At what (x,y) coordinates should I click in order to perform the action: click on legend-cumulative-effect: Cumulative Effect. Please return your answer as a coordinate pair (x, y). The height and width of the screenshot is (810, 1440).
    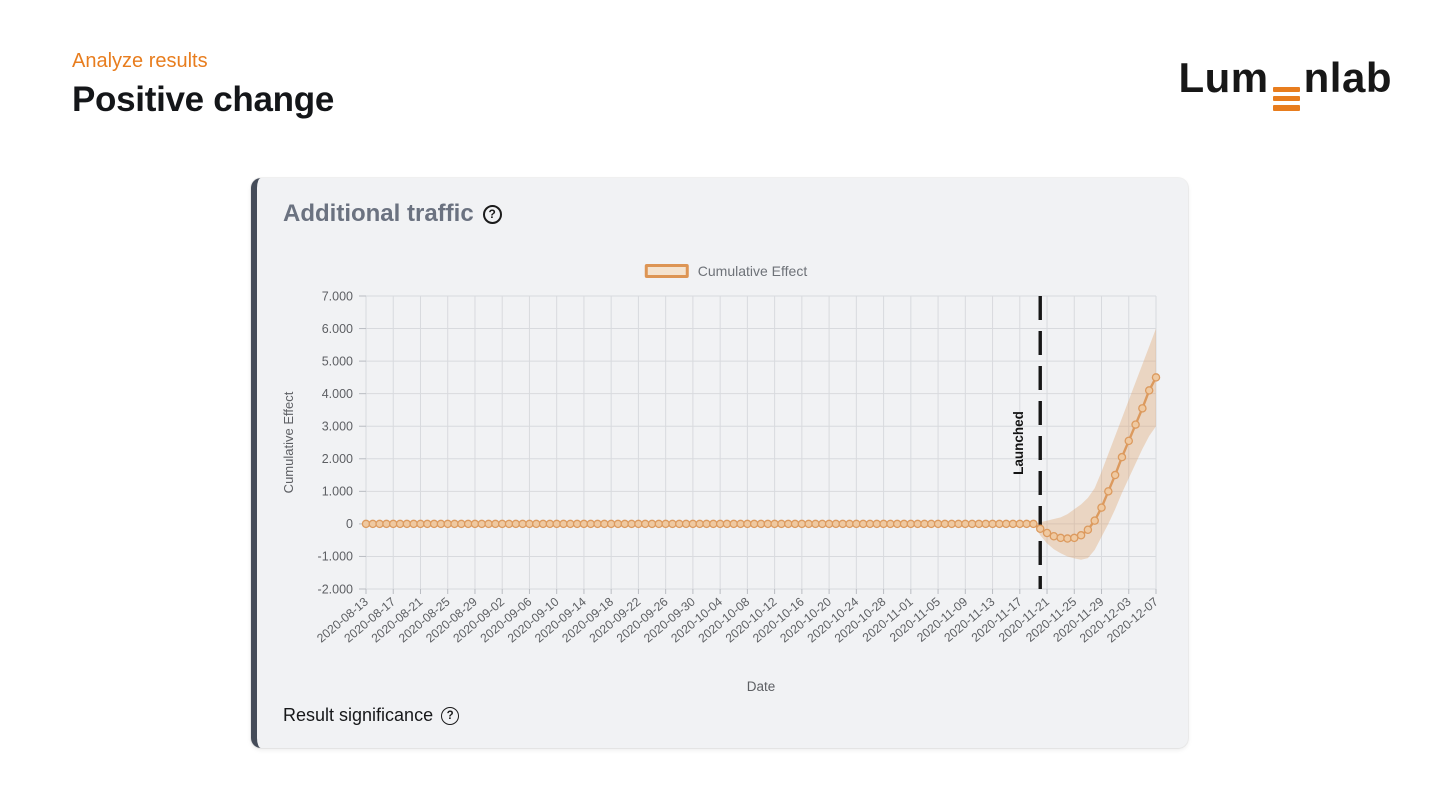
    Looking at the image, I should click on (726, 271).